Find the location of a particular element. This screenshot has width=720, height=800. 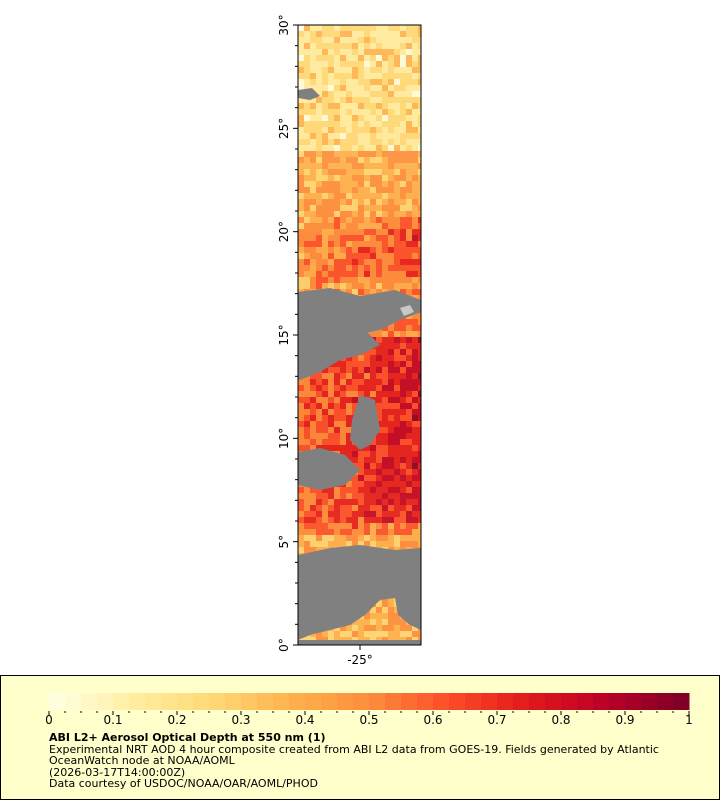

colorbar-tick-label: 0.6 is located at coordinates (432, 720).